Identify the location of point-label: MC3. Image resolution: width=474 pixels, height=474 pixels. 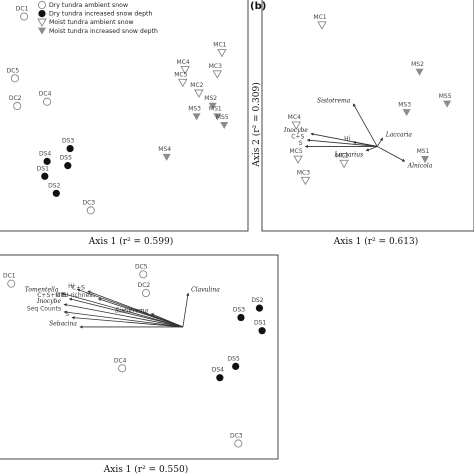
(215, 66).